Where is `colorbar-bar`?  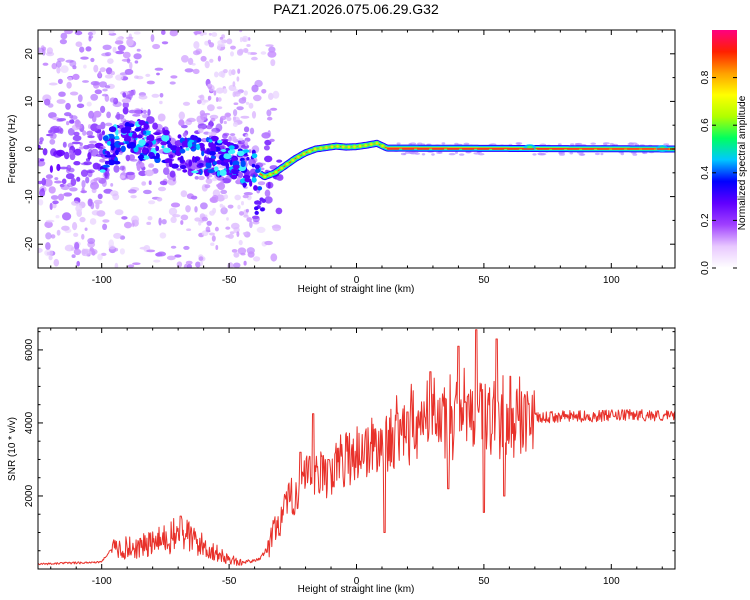 colorbar-bar is located at coordinates (724, 149).